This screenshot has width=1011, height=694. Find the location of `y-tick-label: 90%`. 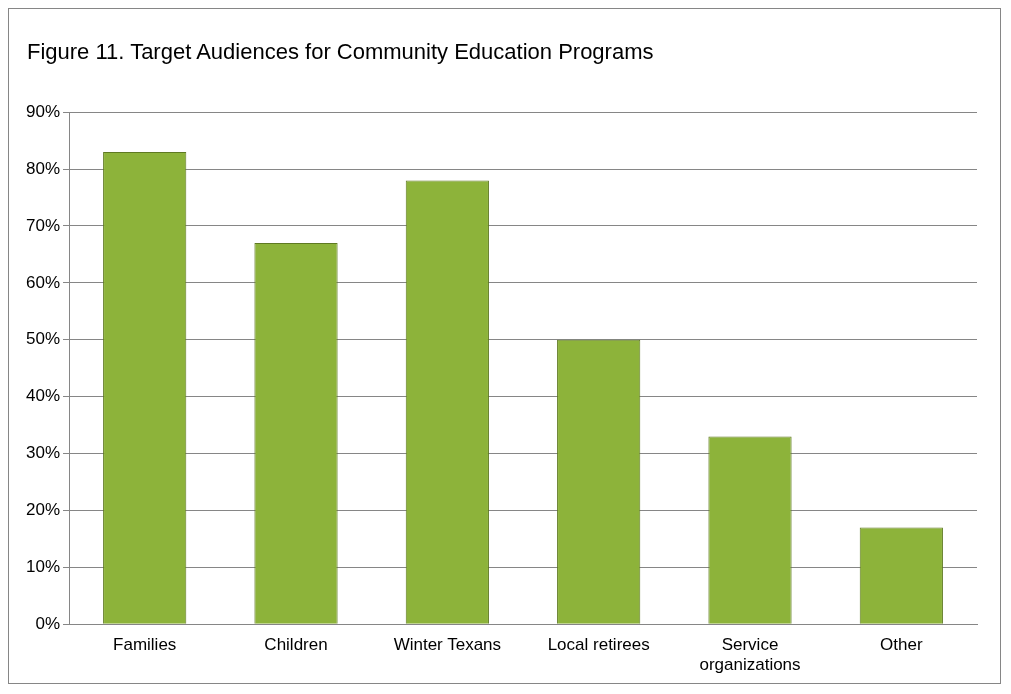

y-tick-label: 90% is located at coordinates (43, 111).